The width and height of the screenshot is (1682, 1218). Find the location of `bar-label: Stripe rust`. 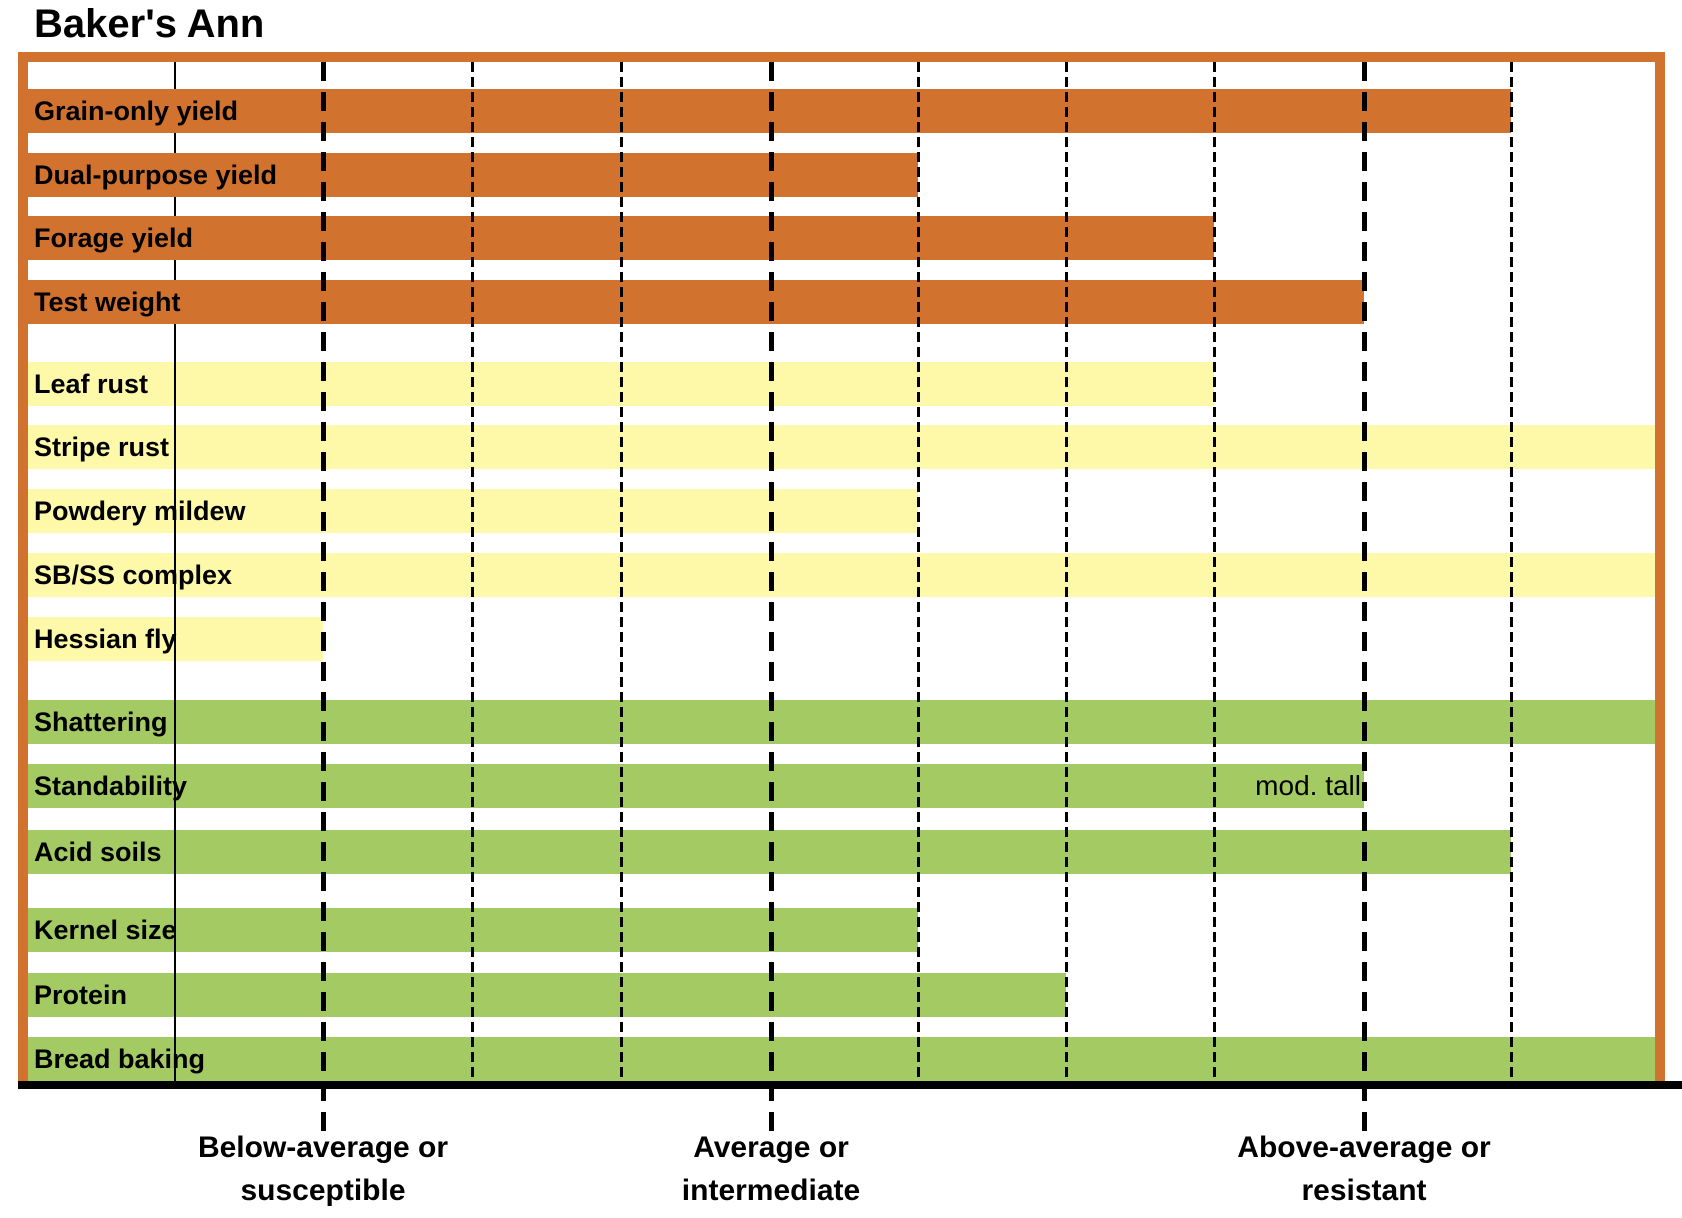

bar-label: Stripe rust is located at coordinates (102, 446).